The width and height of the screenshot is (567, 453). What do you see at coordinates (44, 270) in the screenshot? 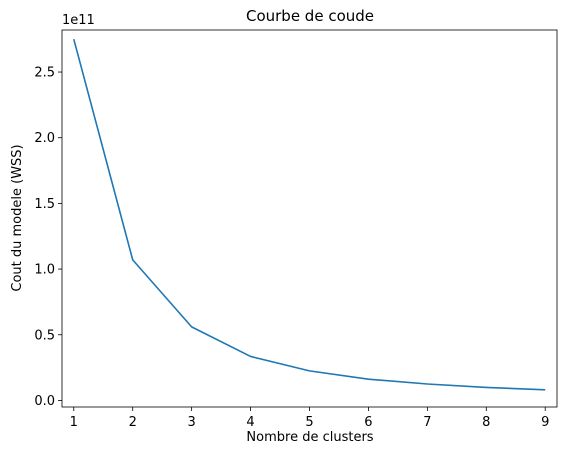
I see `y-tick-label: 1.0` at bounding box center [44, 270].